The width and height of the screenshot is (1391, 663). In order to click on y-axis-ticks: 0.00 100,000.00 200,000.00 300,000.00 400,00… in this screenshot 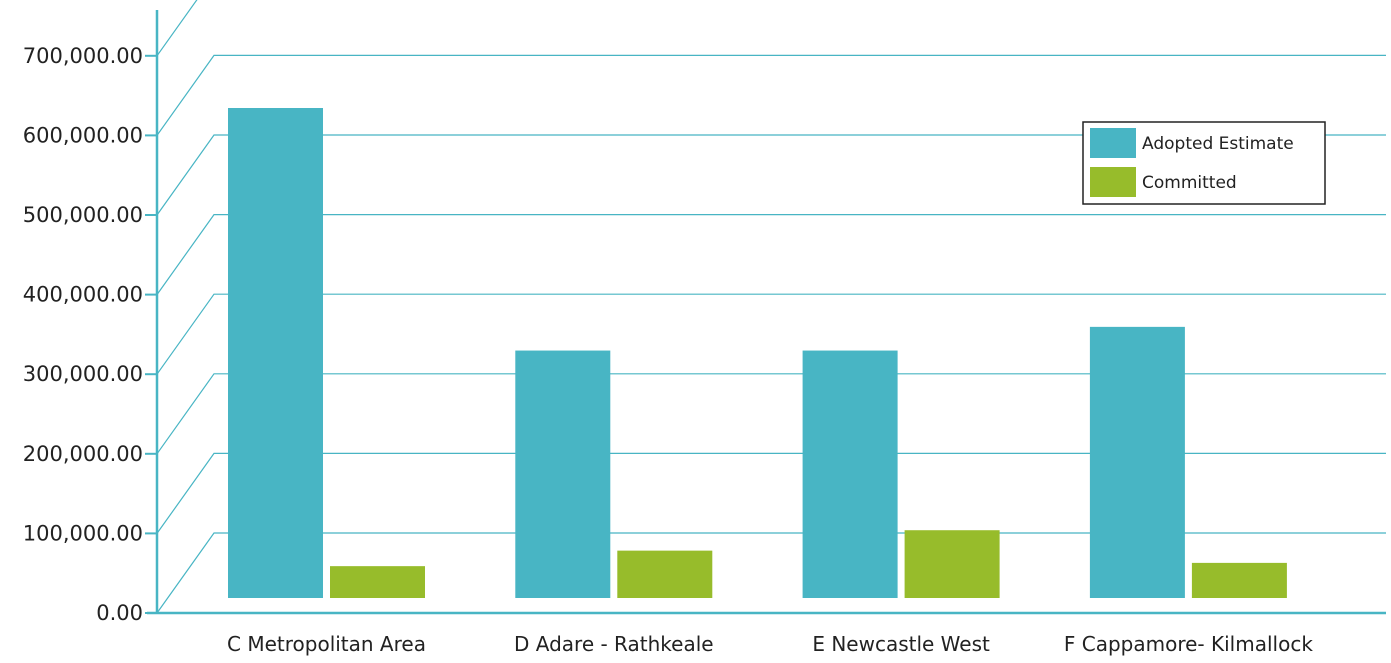, I will do `click(90, 334)`.